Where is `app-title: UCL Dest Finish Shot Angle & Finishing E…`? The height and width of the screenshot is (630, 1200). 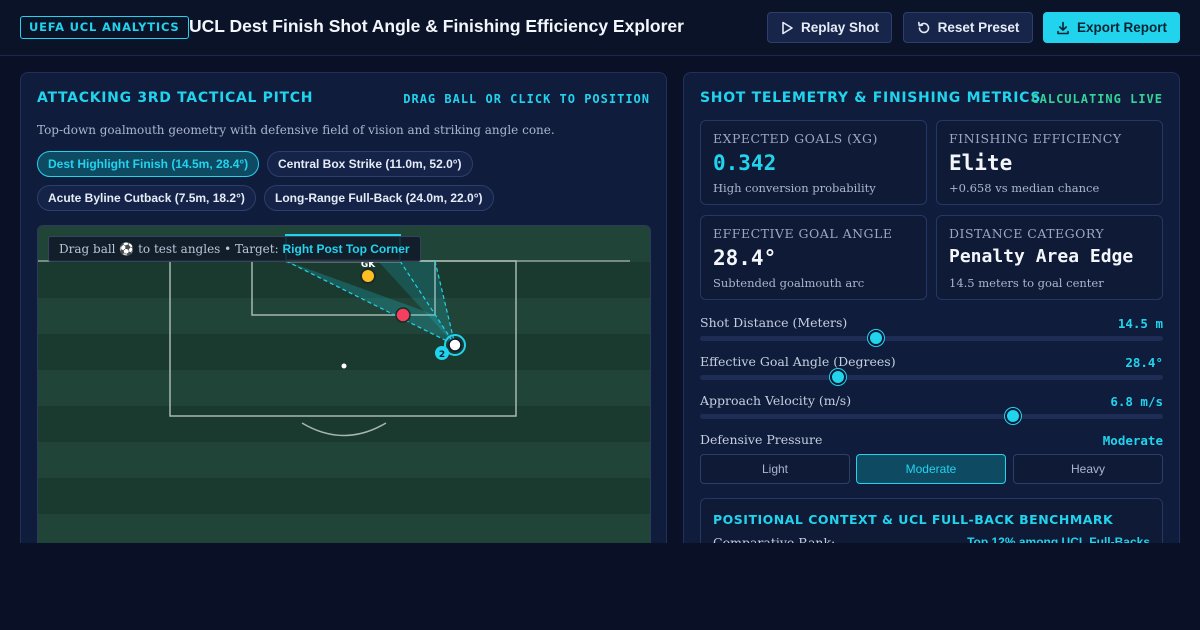
app-title: UCL Dest Finish Shot Angle & Finishing E… is located at coordinates (436, 26).